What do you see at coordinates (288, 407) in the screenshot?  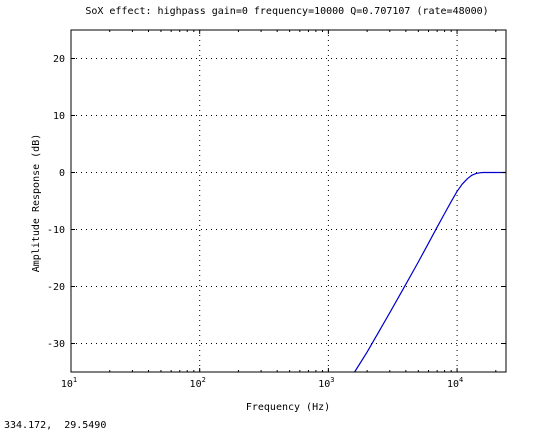 I see `x-axis-label: Frequency (Hz)` at bounding box center [288, 407].